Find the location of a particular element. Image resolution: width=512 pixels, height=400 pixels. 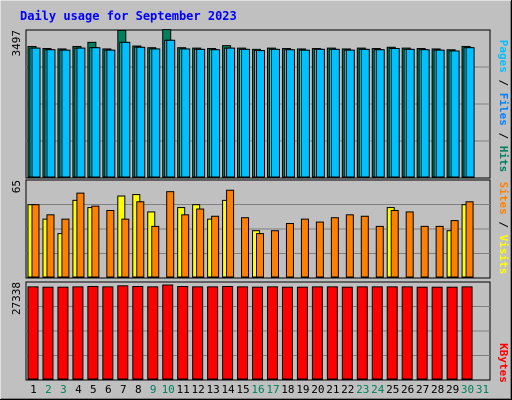

legend-panel-2: Sites / Visits is located at coordinates (503, 228).